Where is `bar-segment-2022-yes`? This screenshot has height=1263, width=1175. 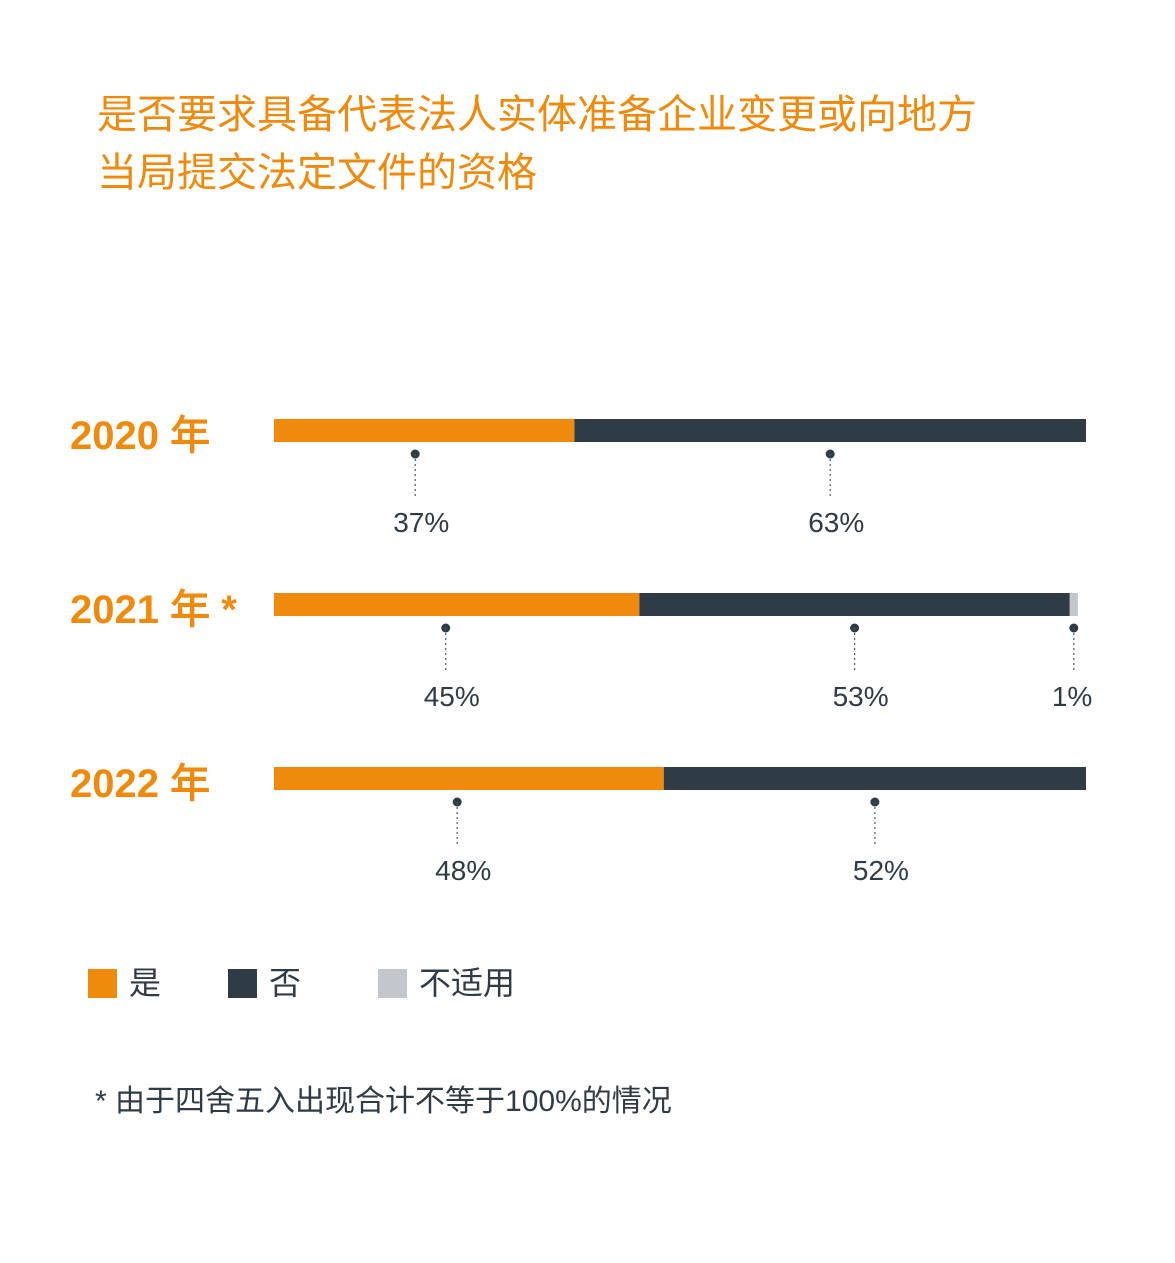
bar-segment-2022-yes is located at coordinates (469, 778).